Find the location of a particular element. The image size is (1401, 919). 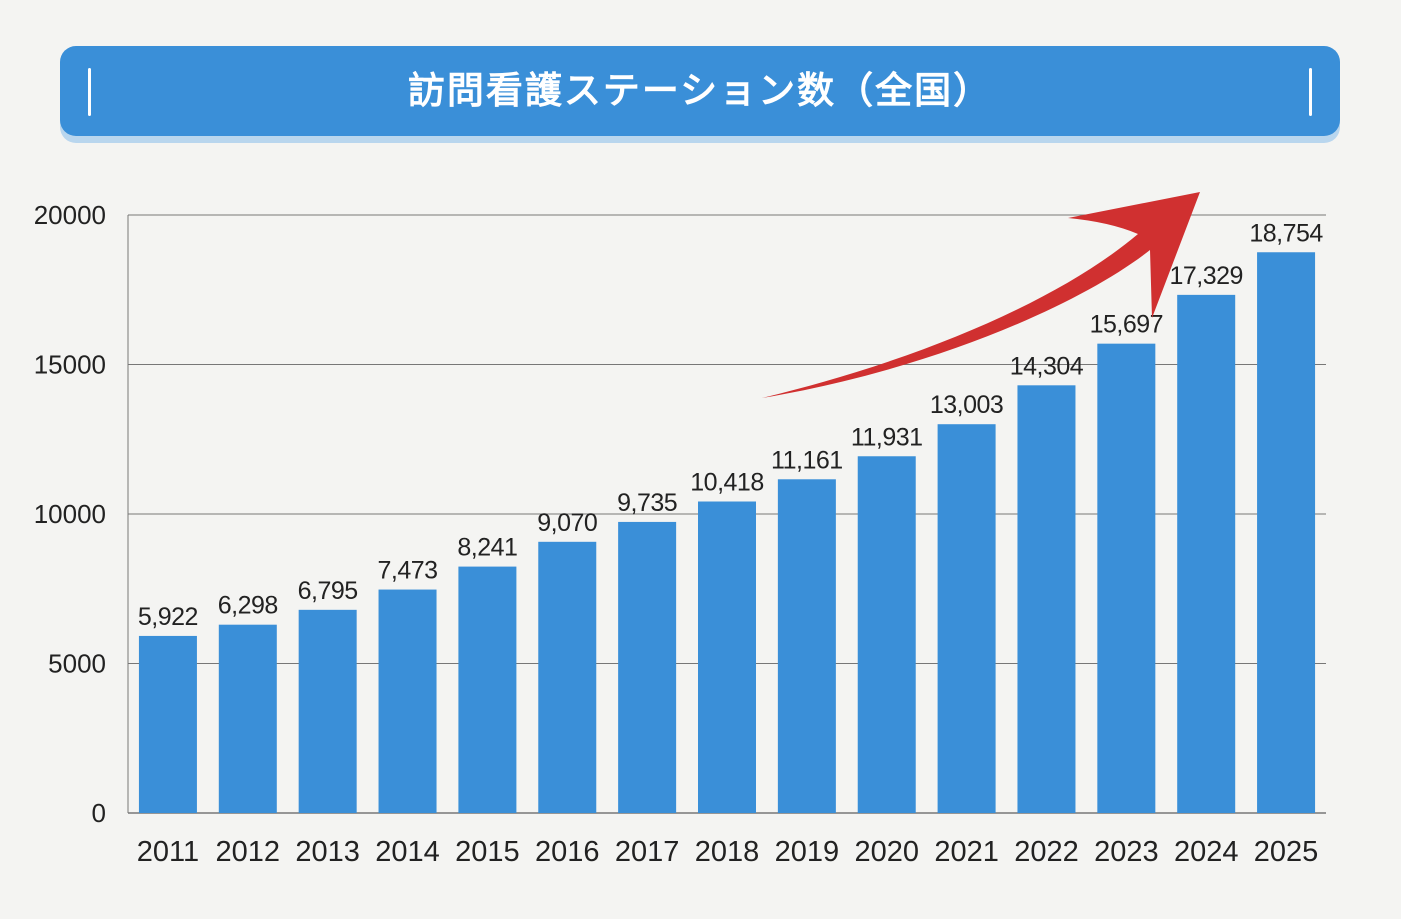

x-tick-label-2013: 2013 is located at coordinates (327, 852).